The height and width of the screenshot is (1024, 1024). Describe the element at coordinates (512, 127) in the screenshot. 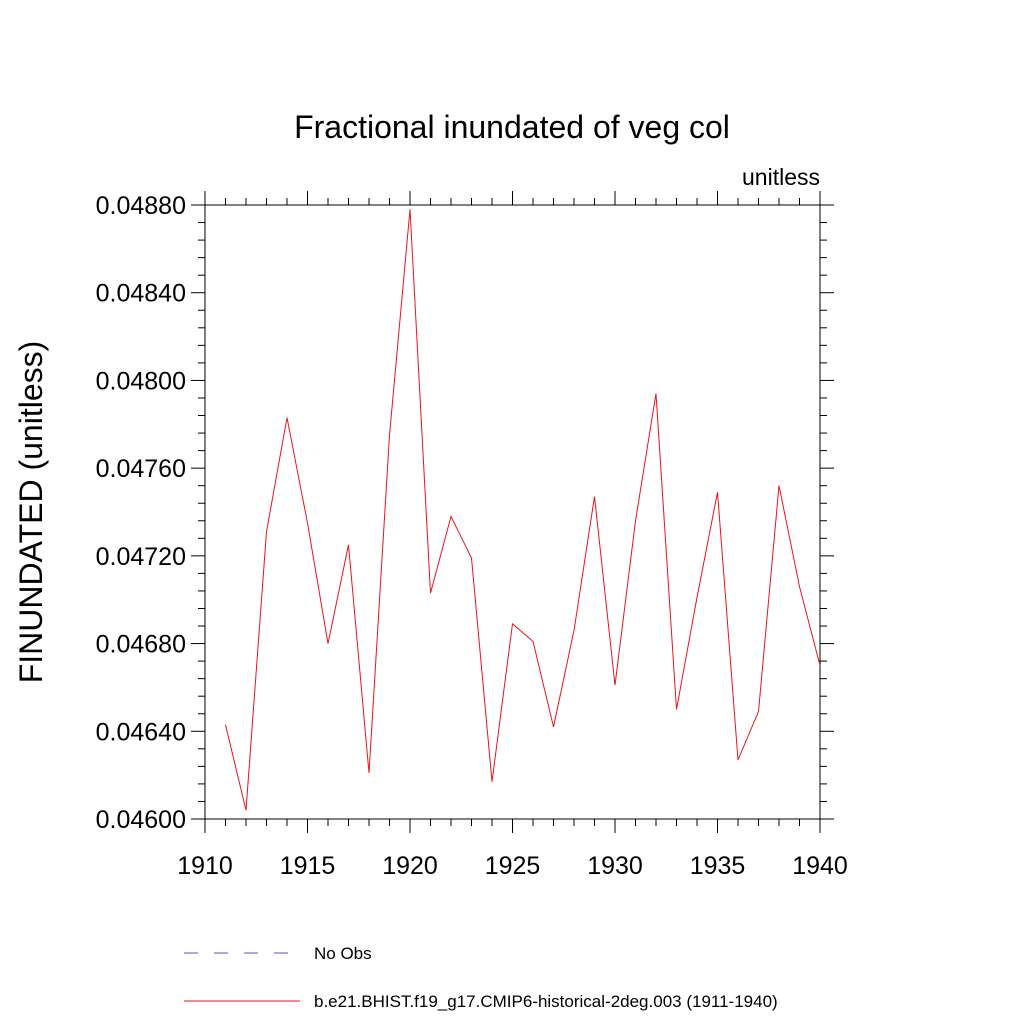

I see `chart-title: Fractional inundated of veg col` at that location.